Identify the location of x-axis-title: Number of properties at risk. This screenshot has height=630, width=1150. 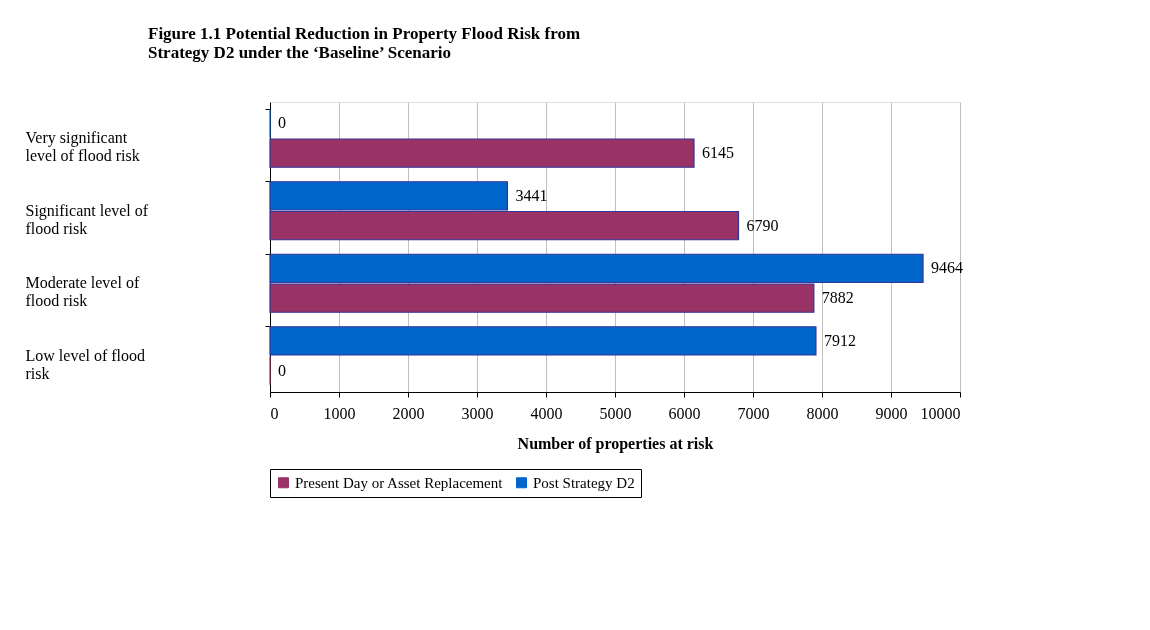
(615, 443).